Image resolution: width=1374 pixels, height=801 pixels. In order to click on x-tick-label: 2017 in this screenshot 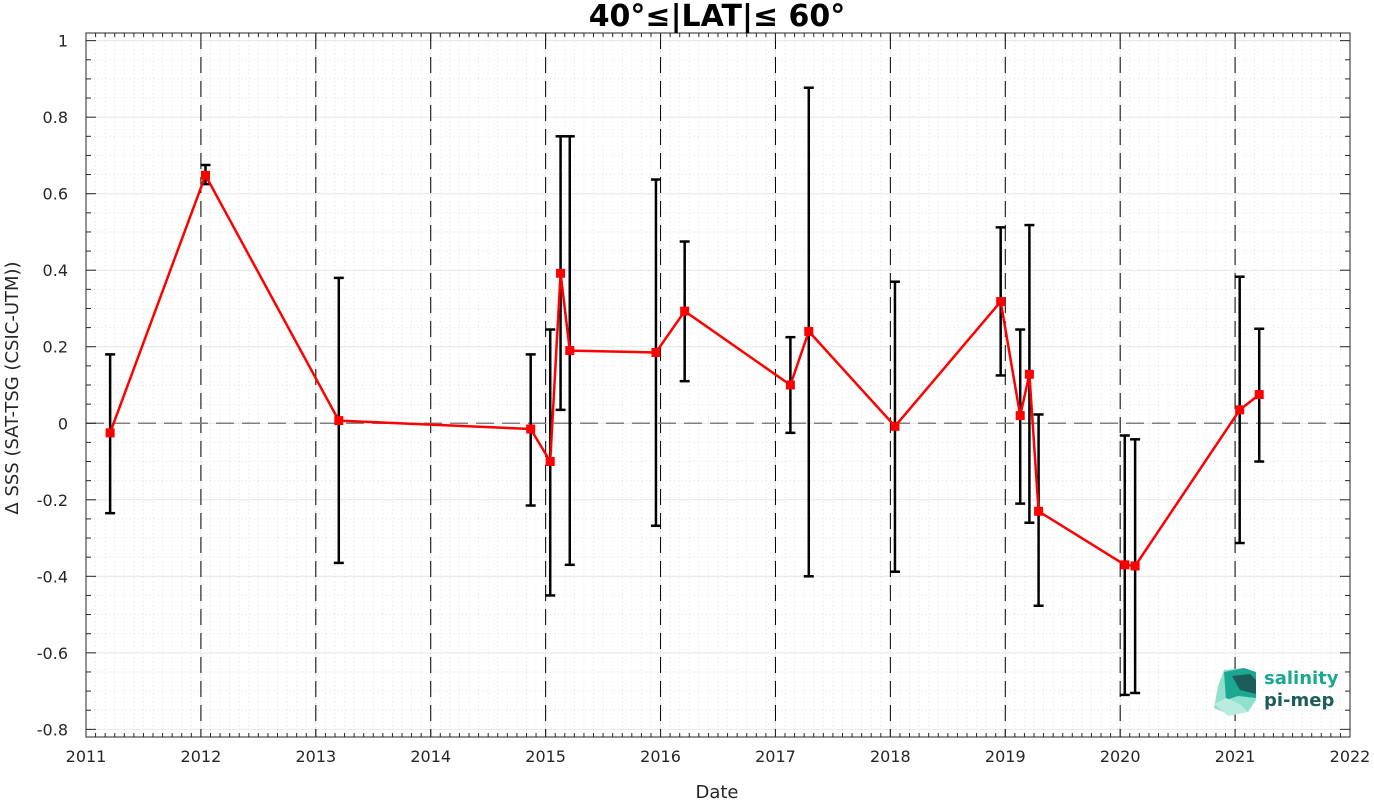, I will do `click(775, 756)`.